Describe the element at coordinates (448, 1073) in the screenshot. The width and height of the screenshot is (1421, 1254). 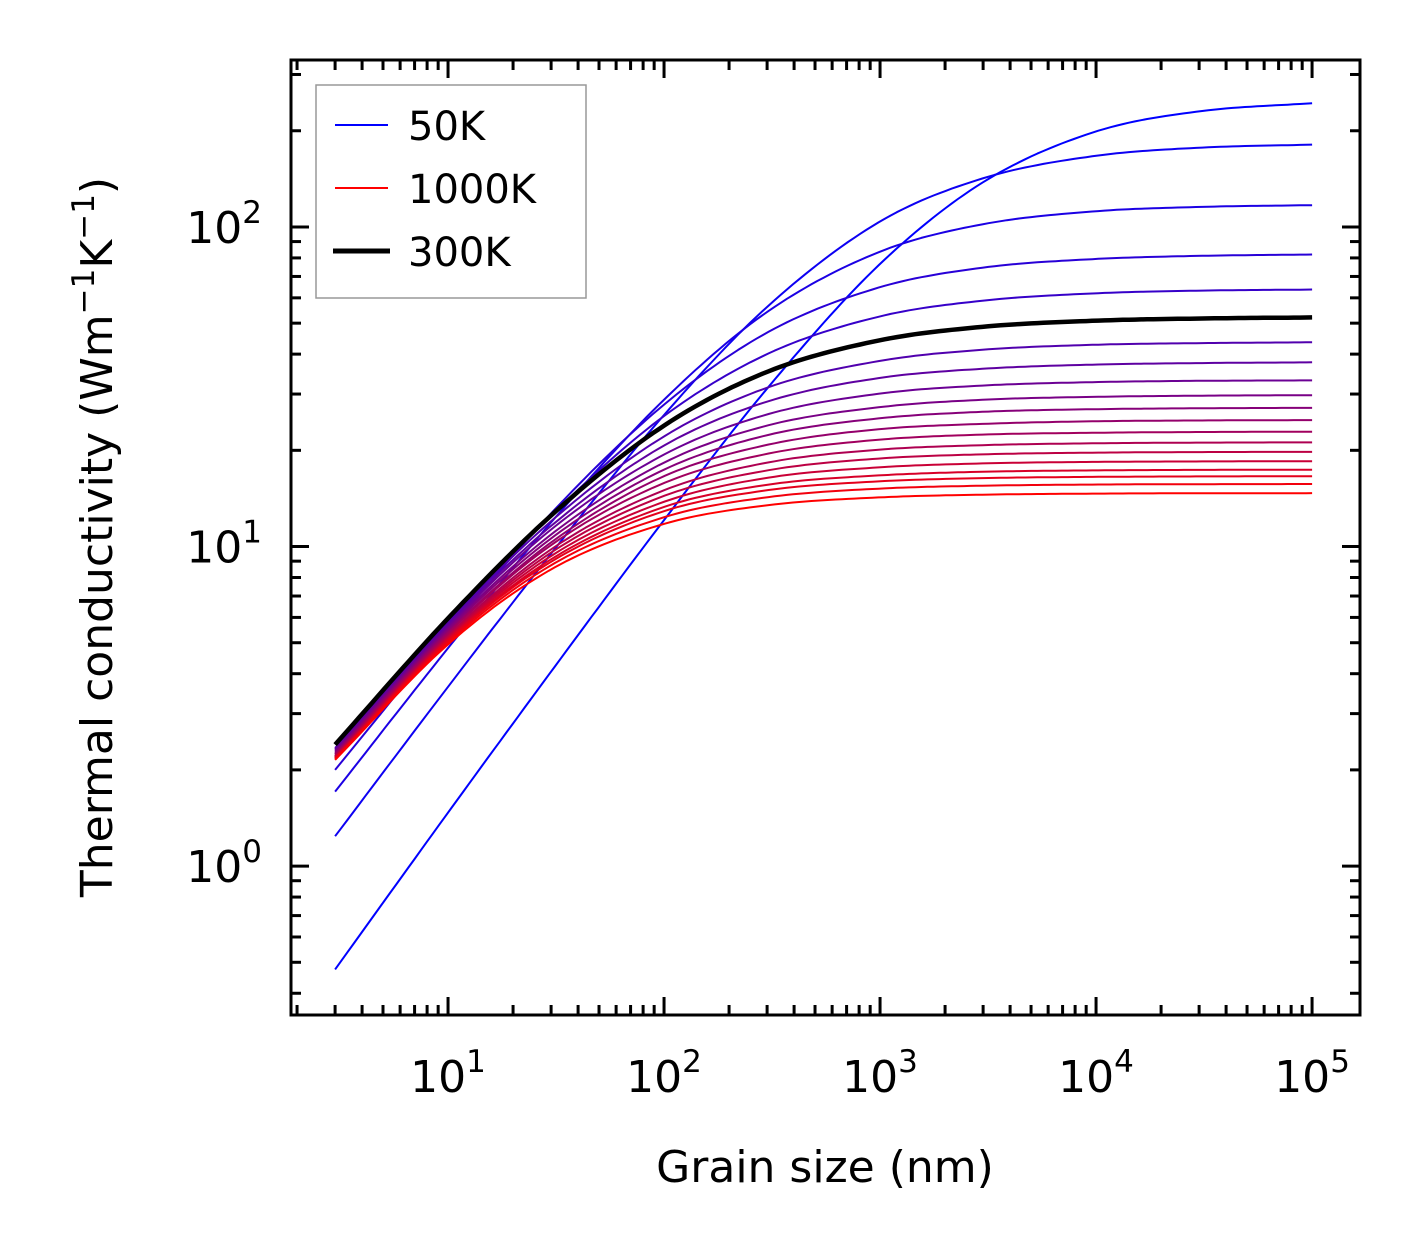
I see `x-tick-label: 10¹` at that location.